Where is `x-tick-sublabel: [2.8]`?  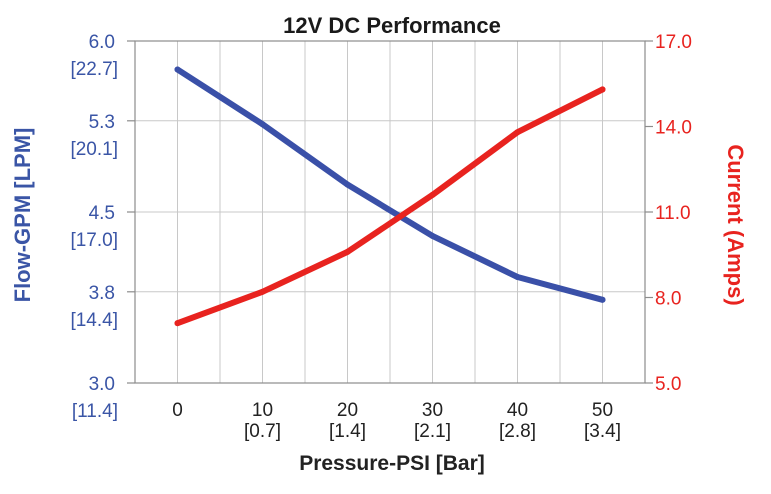 x-tick-sublabel: [2.8] is located at coordinates (517, 431).